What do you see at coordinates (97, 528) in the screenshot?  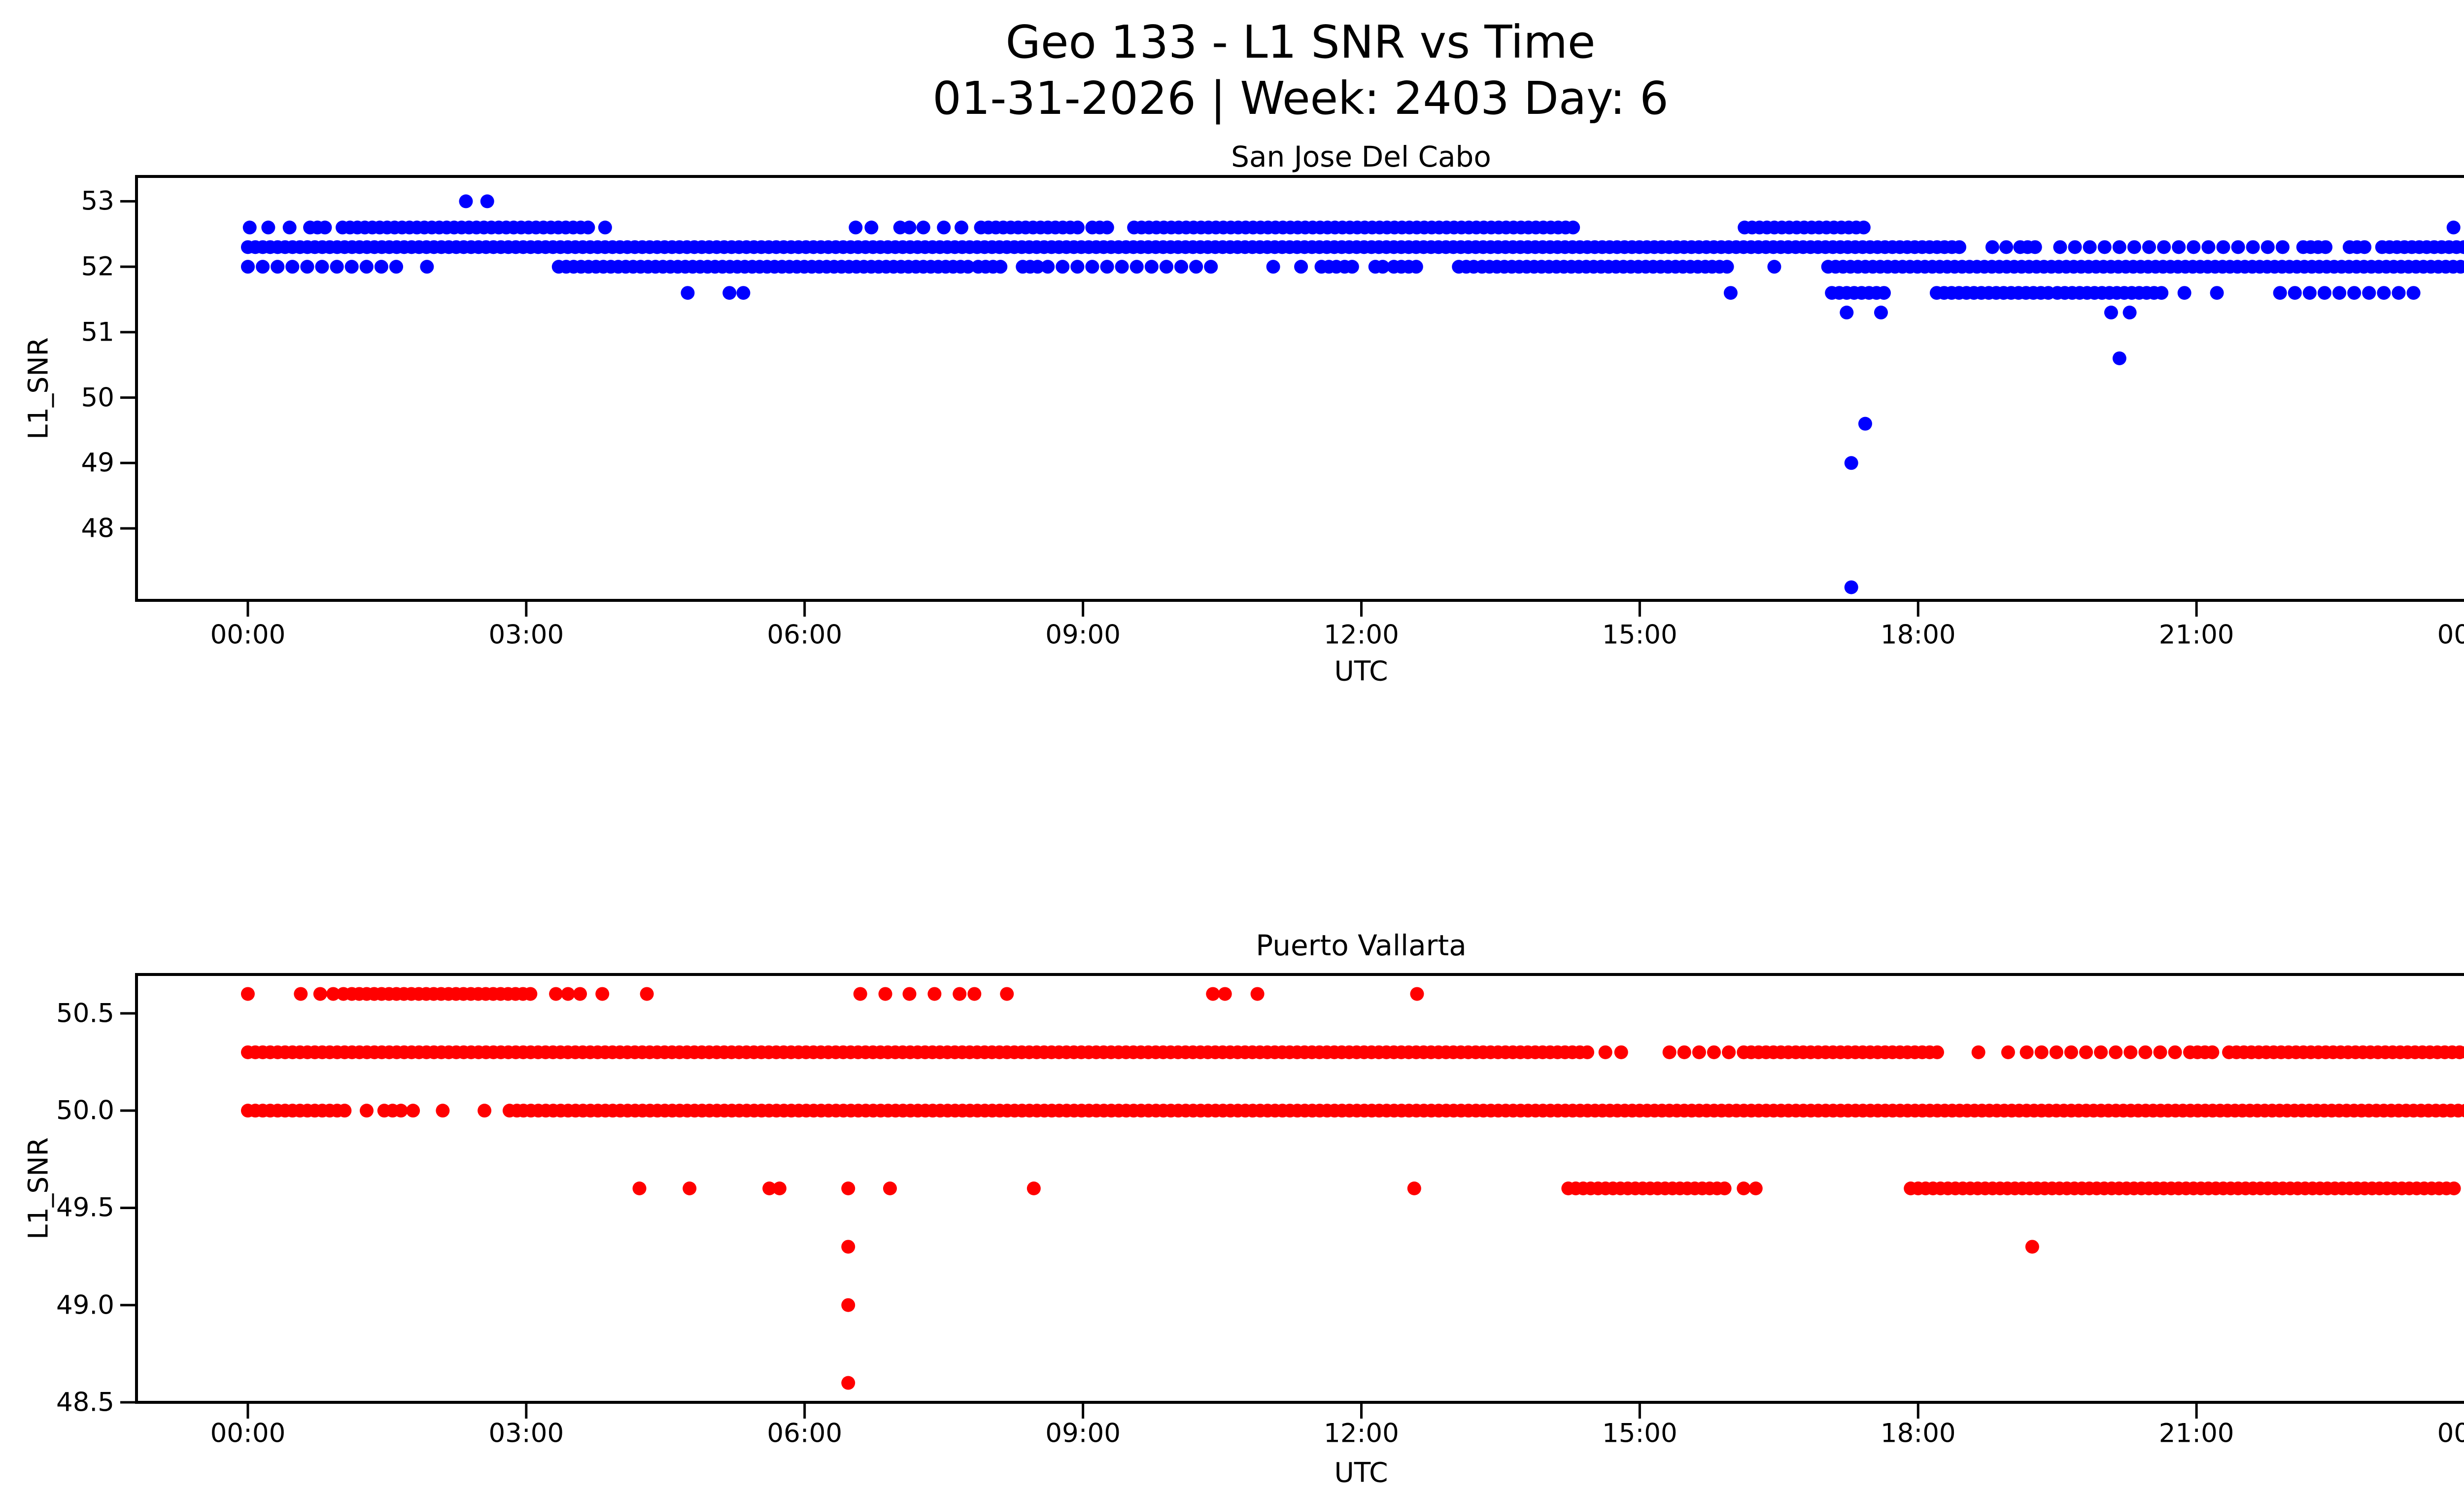 I see `y-tick-label: 48` at bounding box center [97, 528].